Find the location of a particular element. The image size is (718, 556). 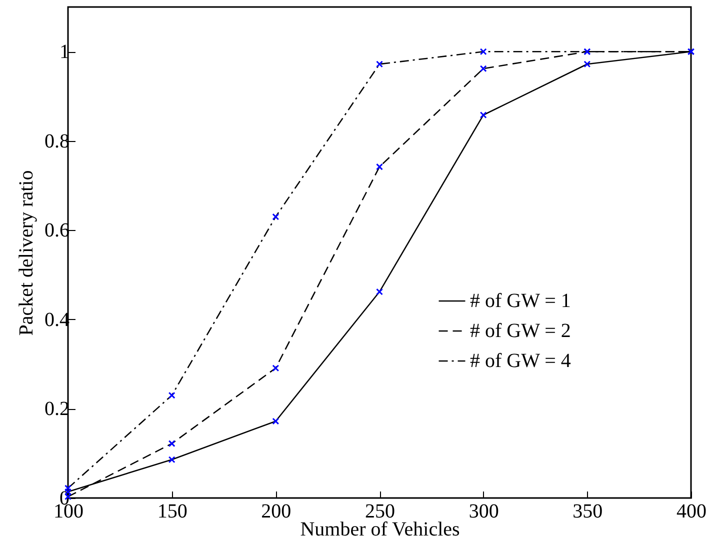

x-tick-label: 150 is located at coordinates (172, 511).